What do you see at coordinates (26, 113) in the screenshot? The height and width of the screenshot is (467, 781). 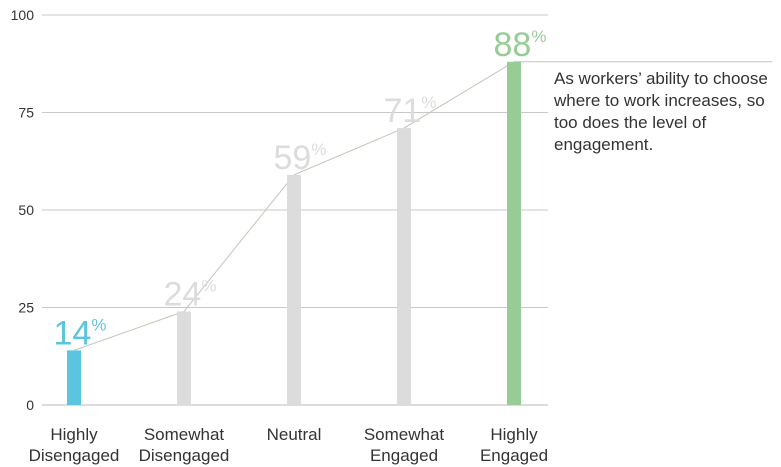 I see `y-tick-label: 75` at bounding box center [26, 113].